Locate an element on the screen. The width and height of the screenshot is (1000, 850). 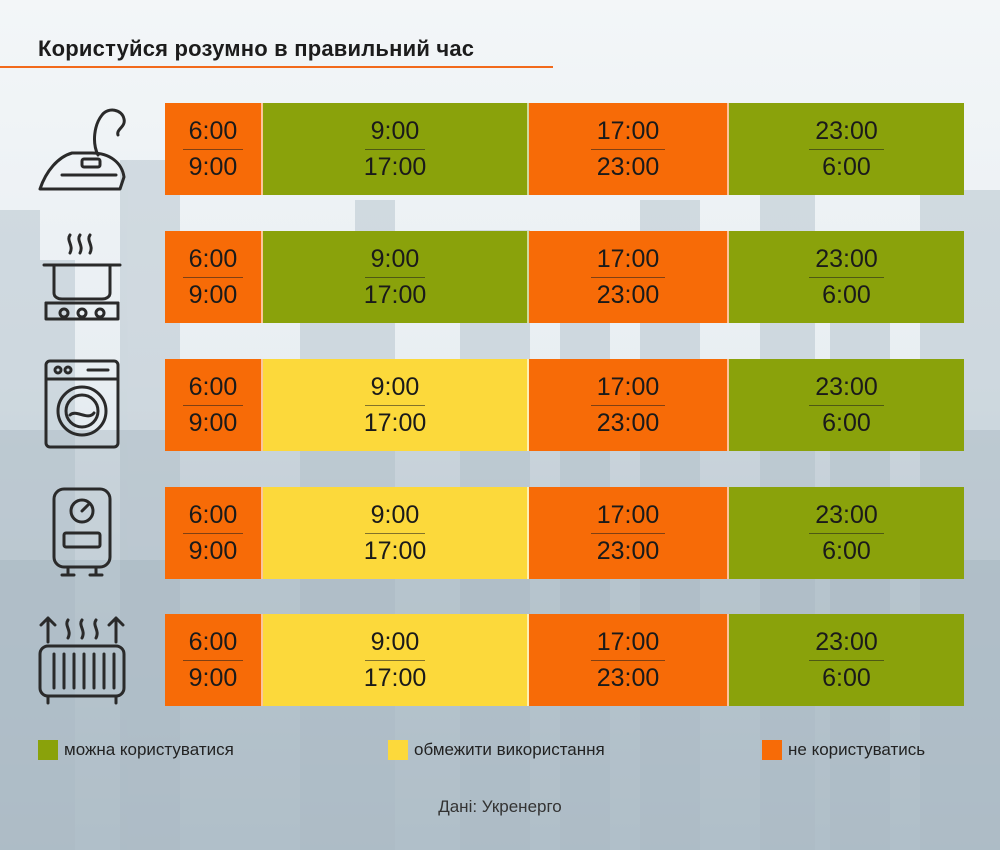
iron-icon is located at coordinates (82, 149).